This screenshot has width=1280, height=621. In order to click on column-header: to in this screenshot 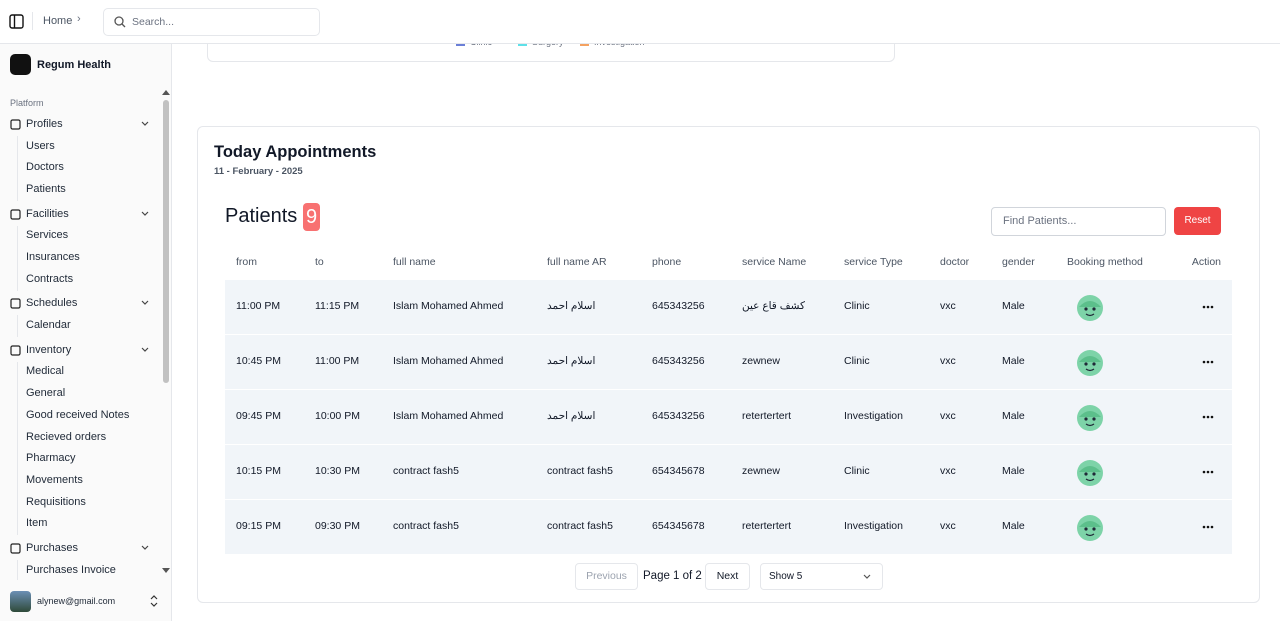, I will do `click(319, 262)`.